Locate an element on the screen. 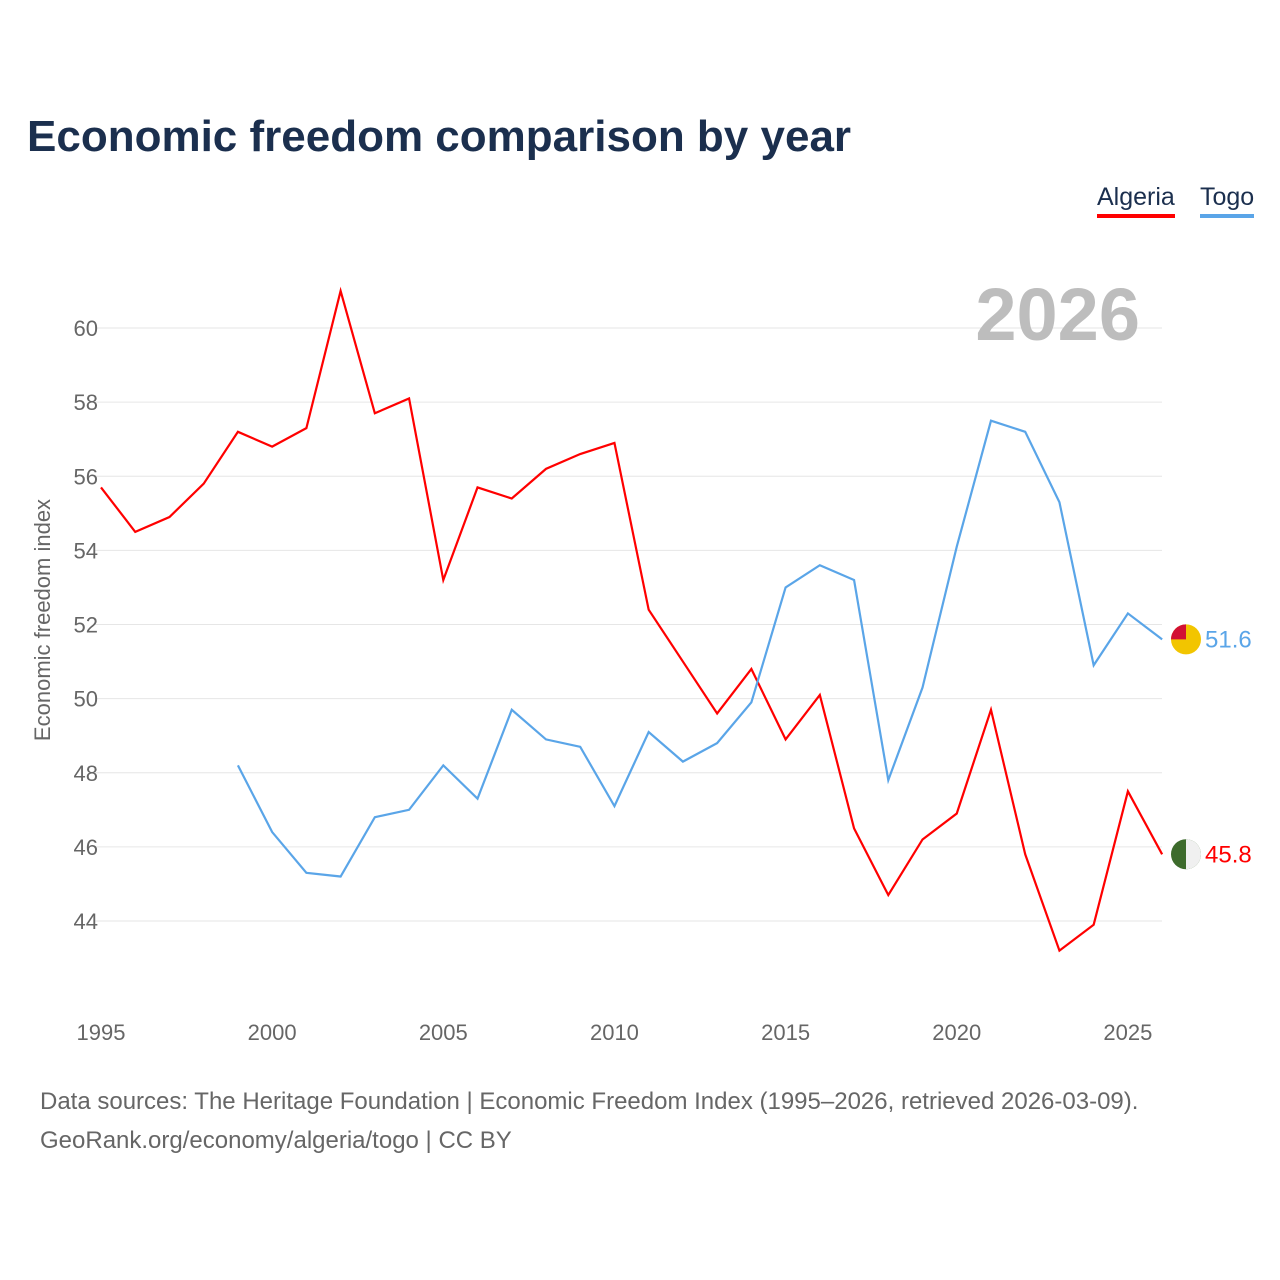 Image resolution: width=1280 pixels, height=1280 pixels. y-tick-label: 52 is located at coordinates (86, 625).